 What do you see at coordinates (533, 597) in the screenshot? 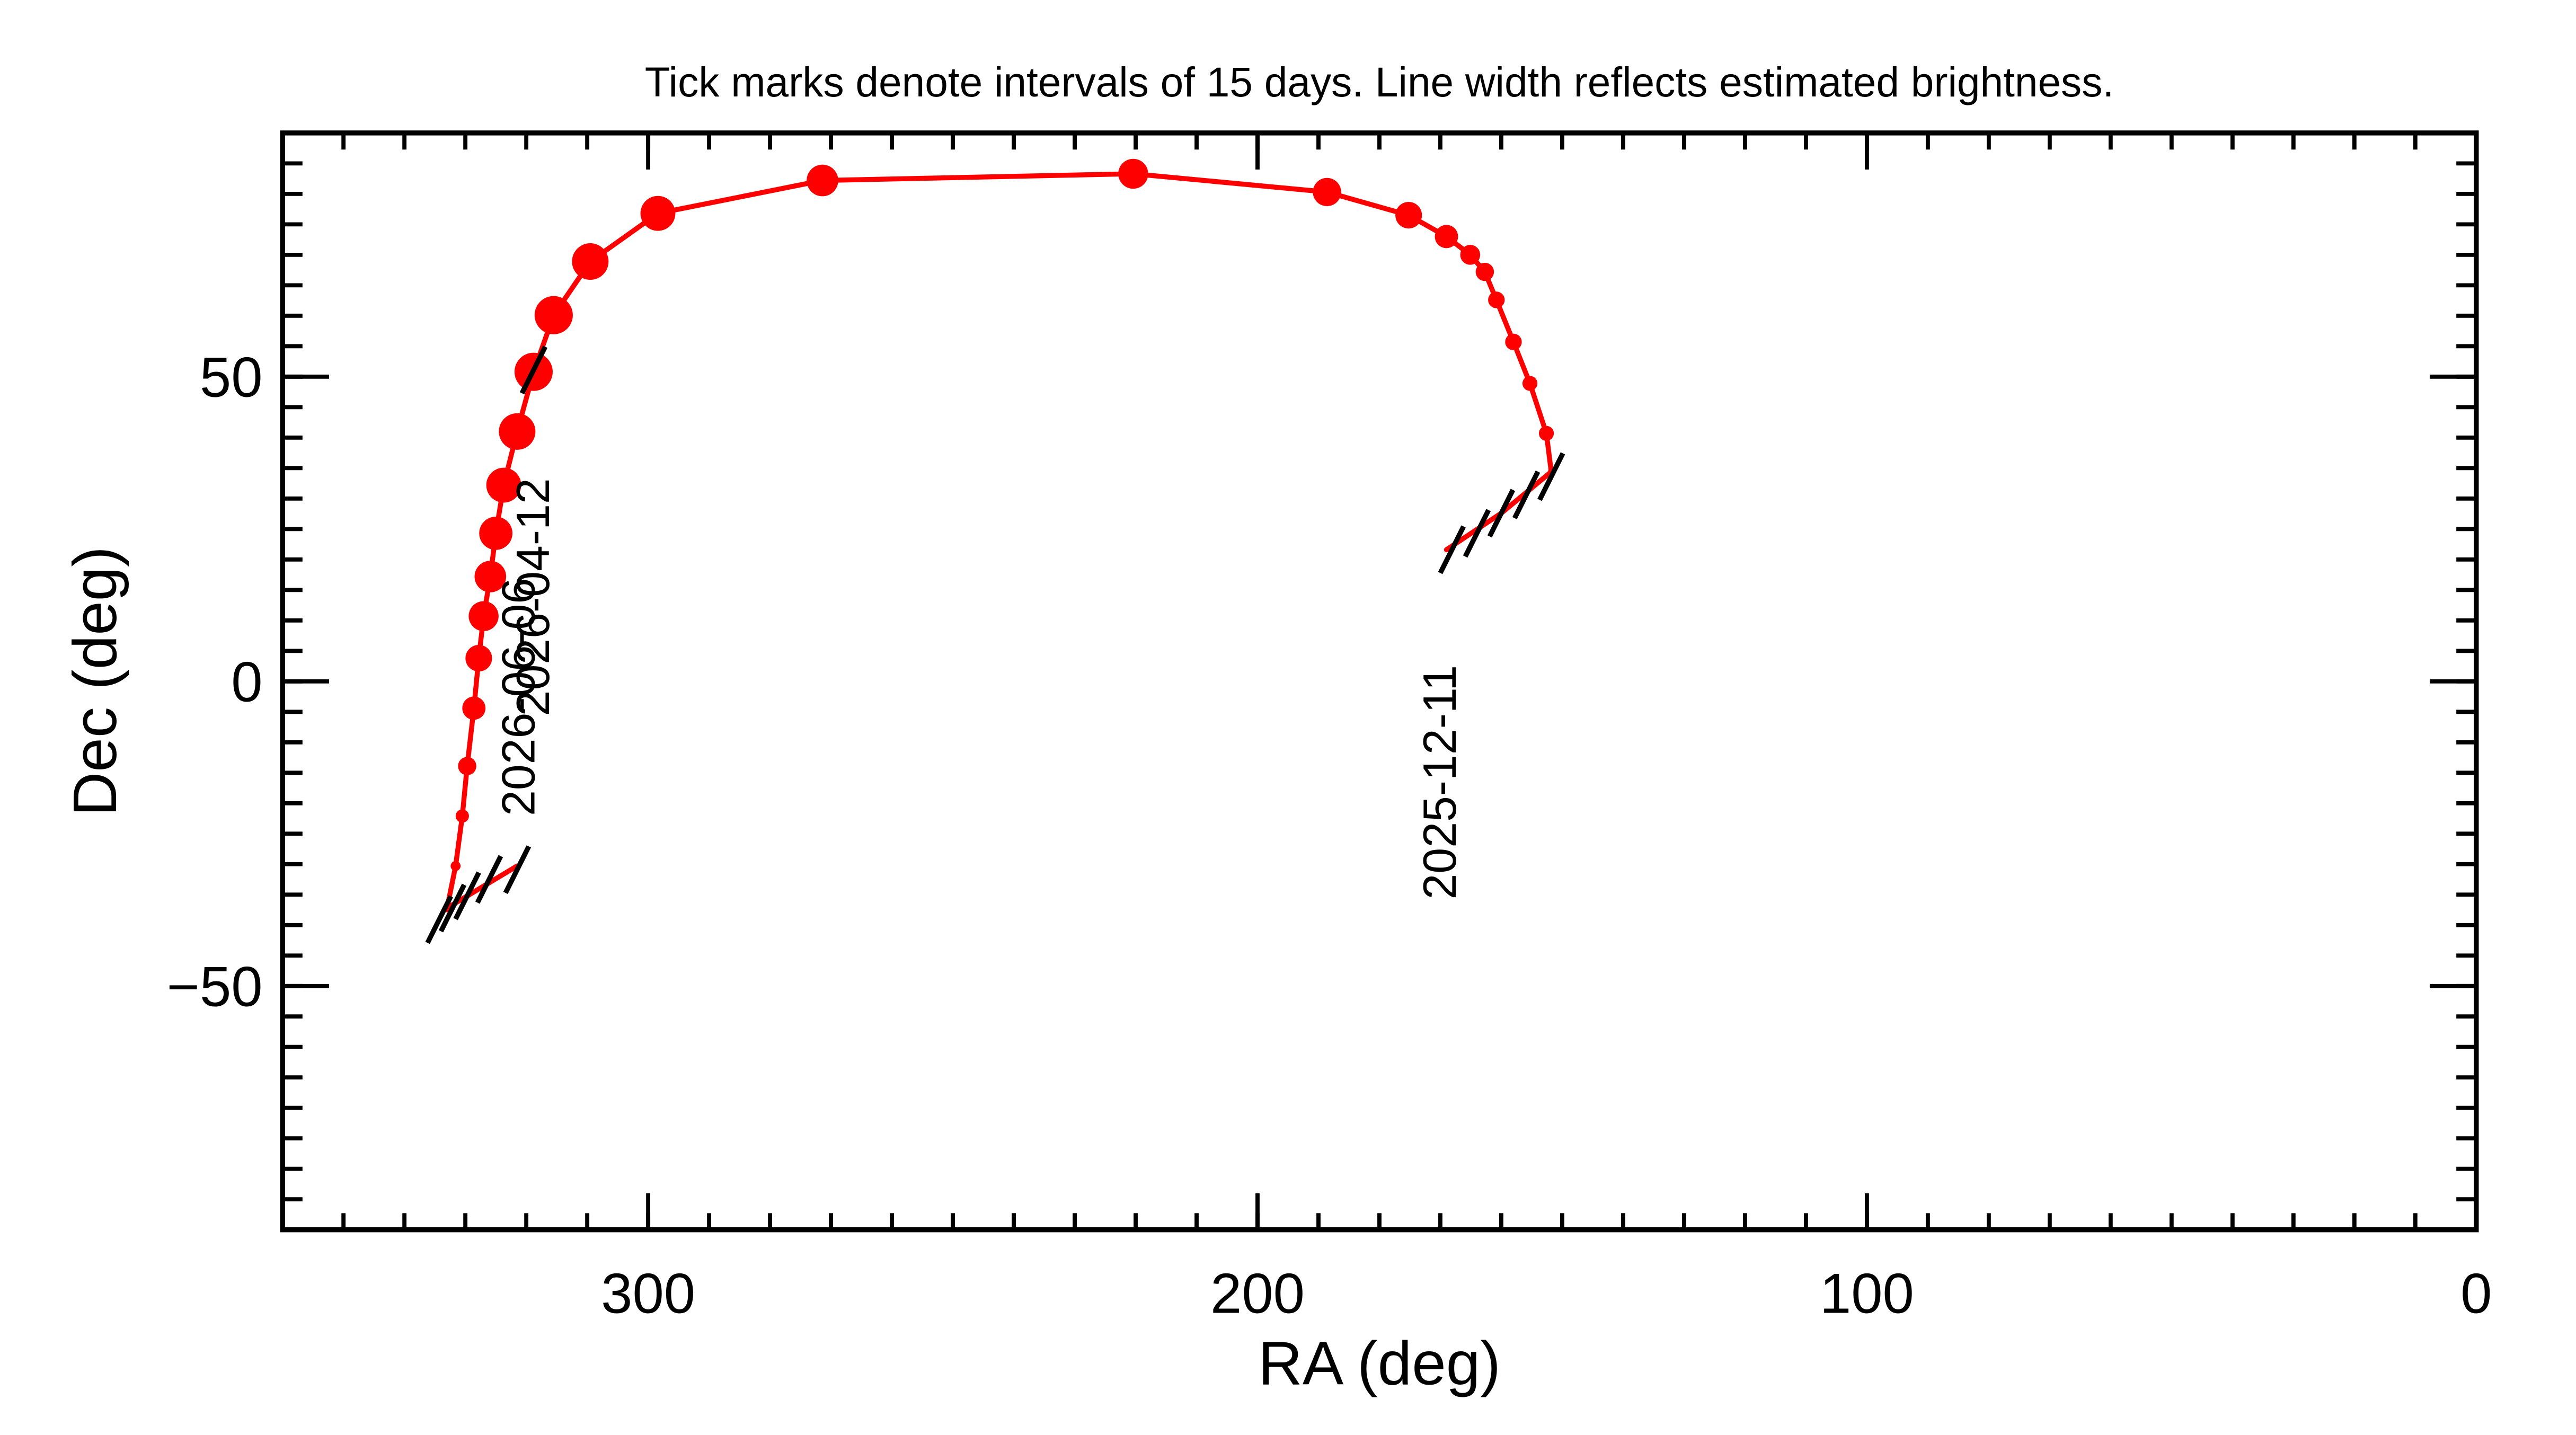
I see `date-annotation: 2026-04-12` at bounding box center [533, 597].